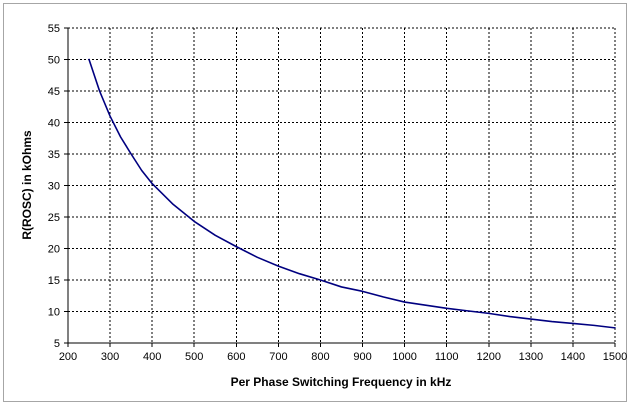 This screenshot has height=405, width=630. Describe the element at coordinates (54, 218) in the screenshot. I see `y-tick-label: 25` at that location.